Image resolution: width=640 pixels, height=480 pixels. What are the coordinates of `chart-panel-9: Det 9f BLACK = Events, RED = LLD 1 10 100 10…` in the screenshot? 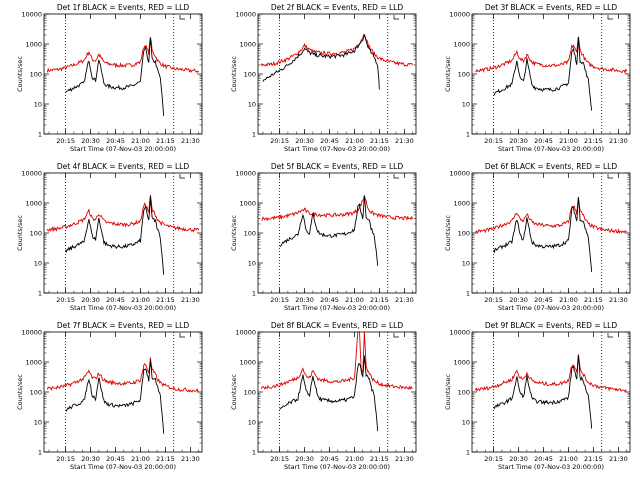 It's located at (537, 396).